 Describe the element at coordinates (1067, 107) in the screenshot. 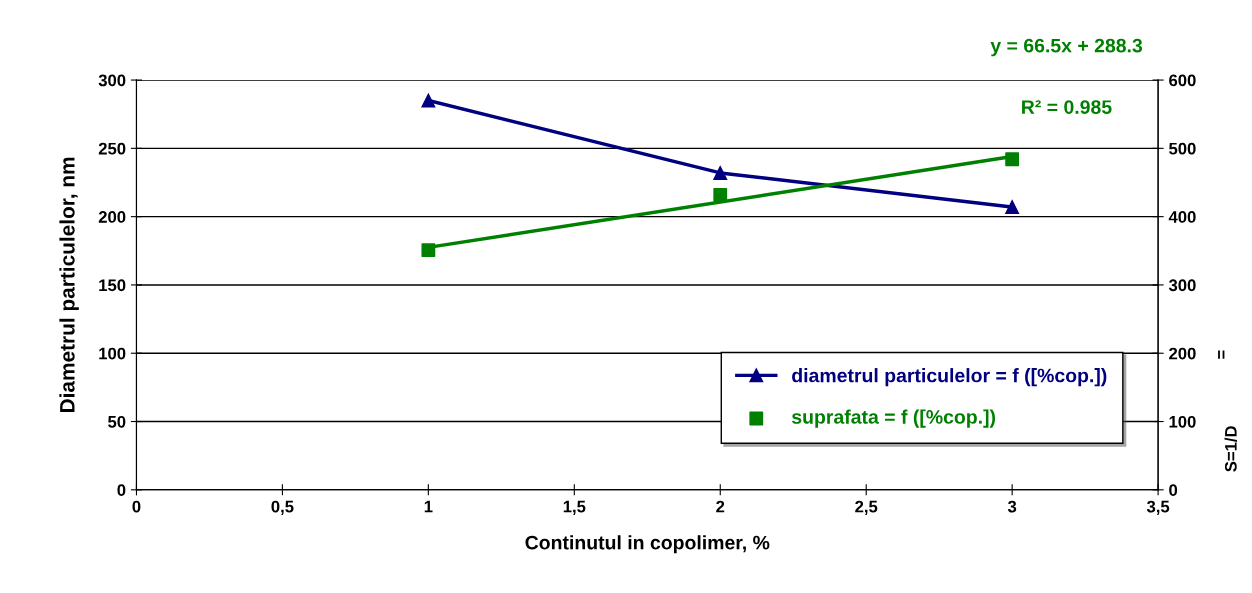

I see `annotation: R² = 0.985` at that location.